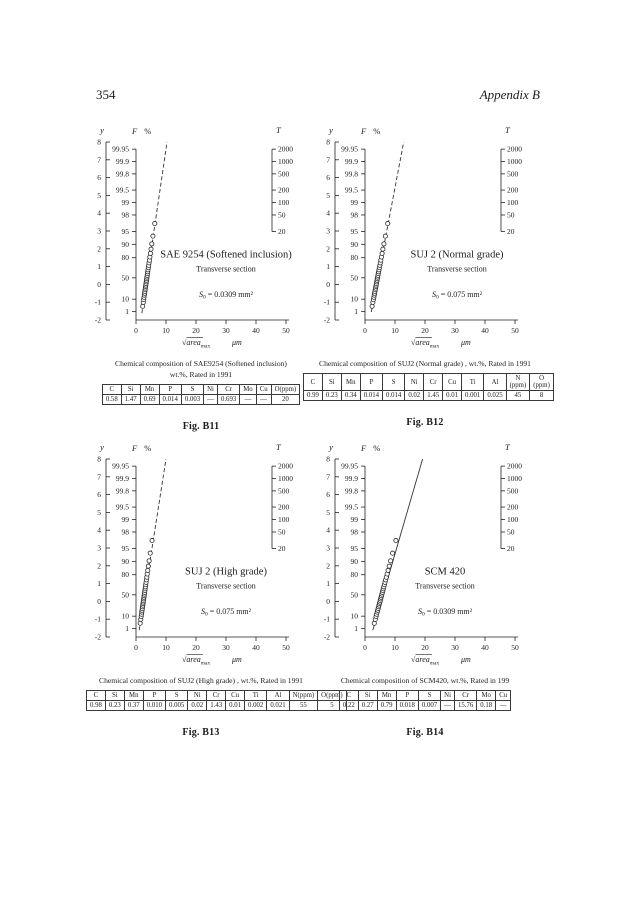  I want to click on table-cell: 15.76, so click(465, 706).